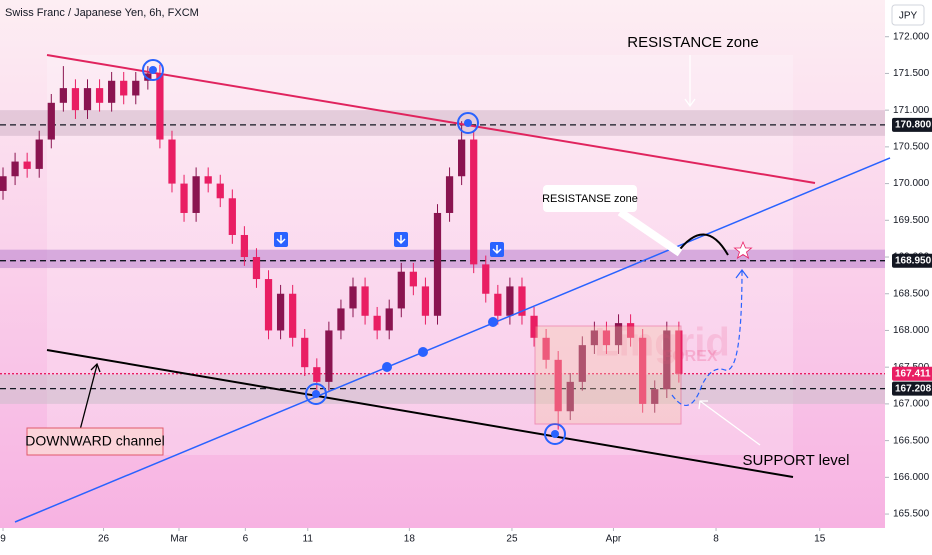  What do you see at coordinates (911, 330) in the screenshot?
I see `y-tick-label: 168.000` at bounding box center [911, 330].